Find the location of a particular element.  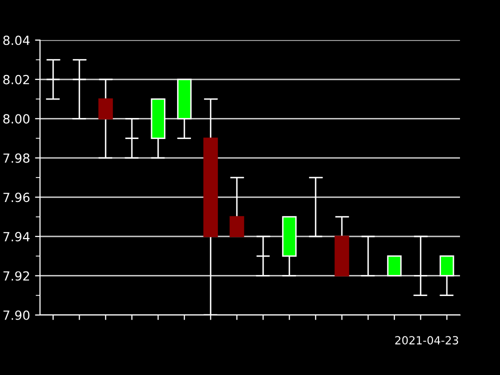

y-tick-label: 7.96 is located at coordinates (16, 197).